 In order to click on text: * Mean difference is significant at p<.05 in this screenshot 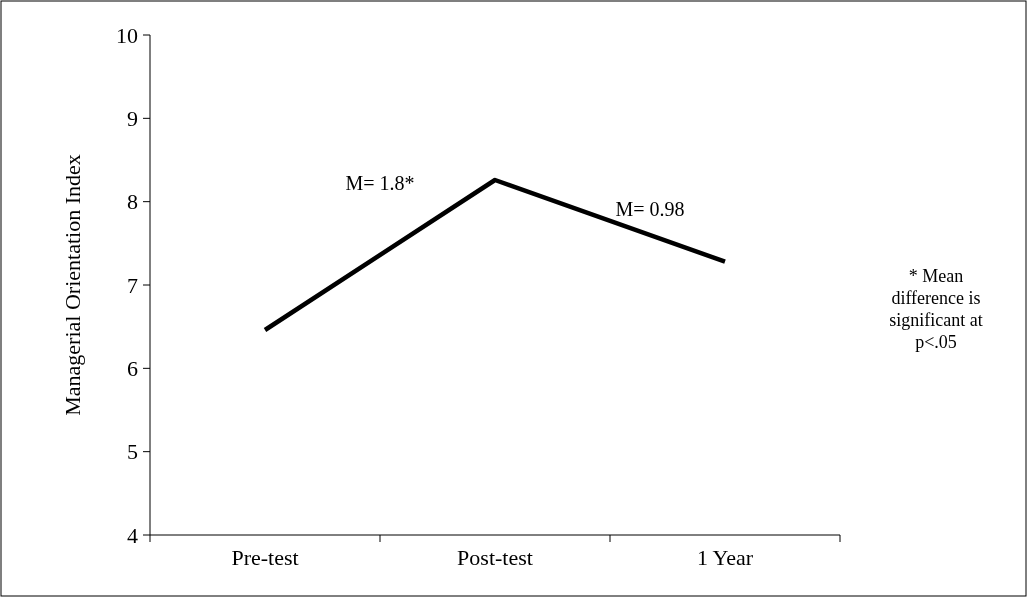, I will do `click(936, 309)`.